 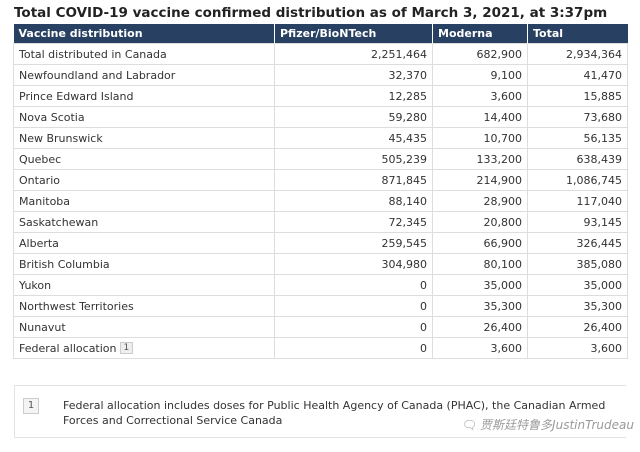 I want to click on header-total: Total, so click(x=577, y=34).